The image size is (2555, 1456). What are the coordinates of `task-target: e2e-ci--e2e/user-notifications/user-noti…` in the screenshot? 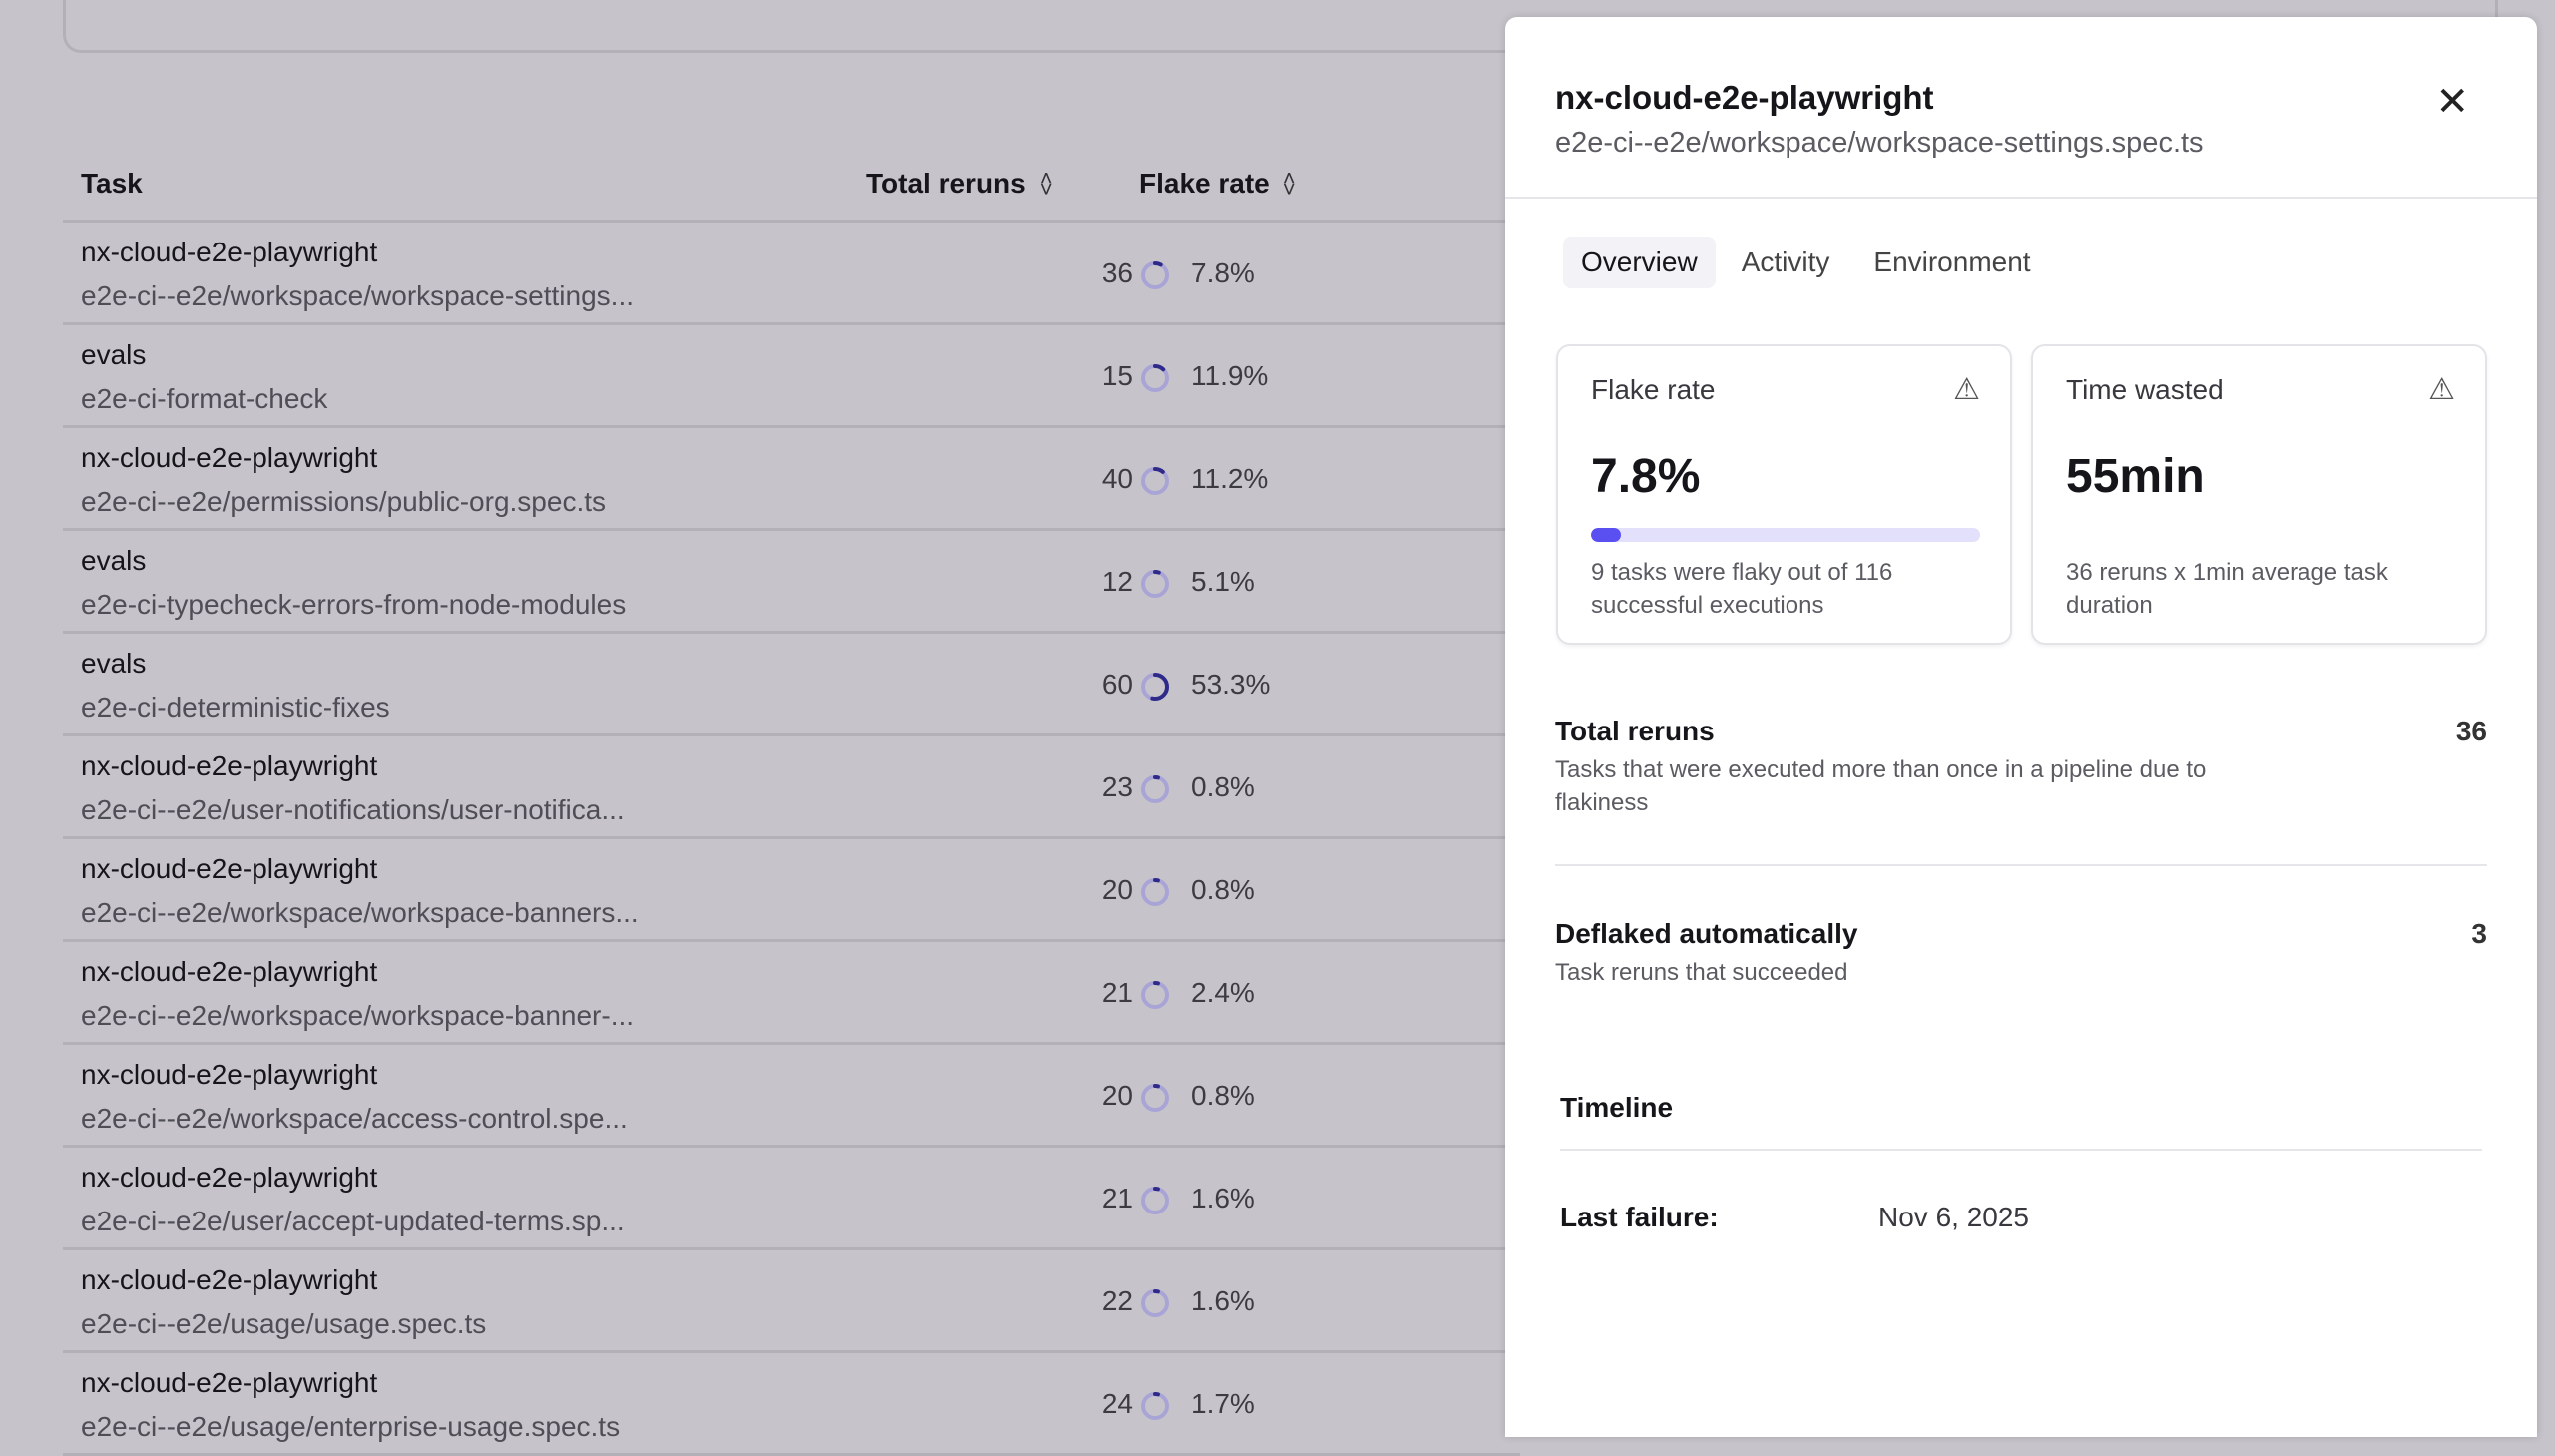 It's located at (353, 809).